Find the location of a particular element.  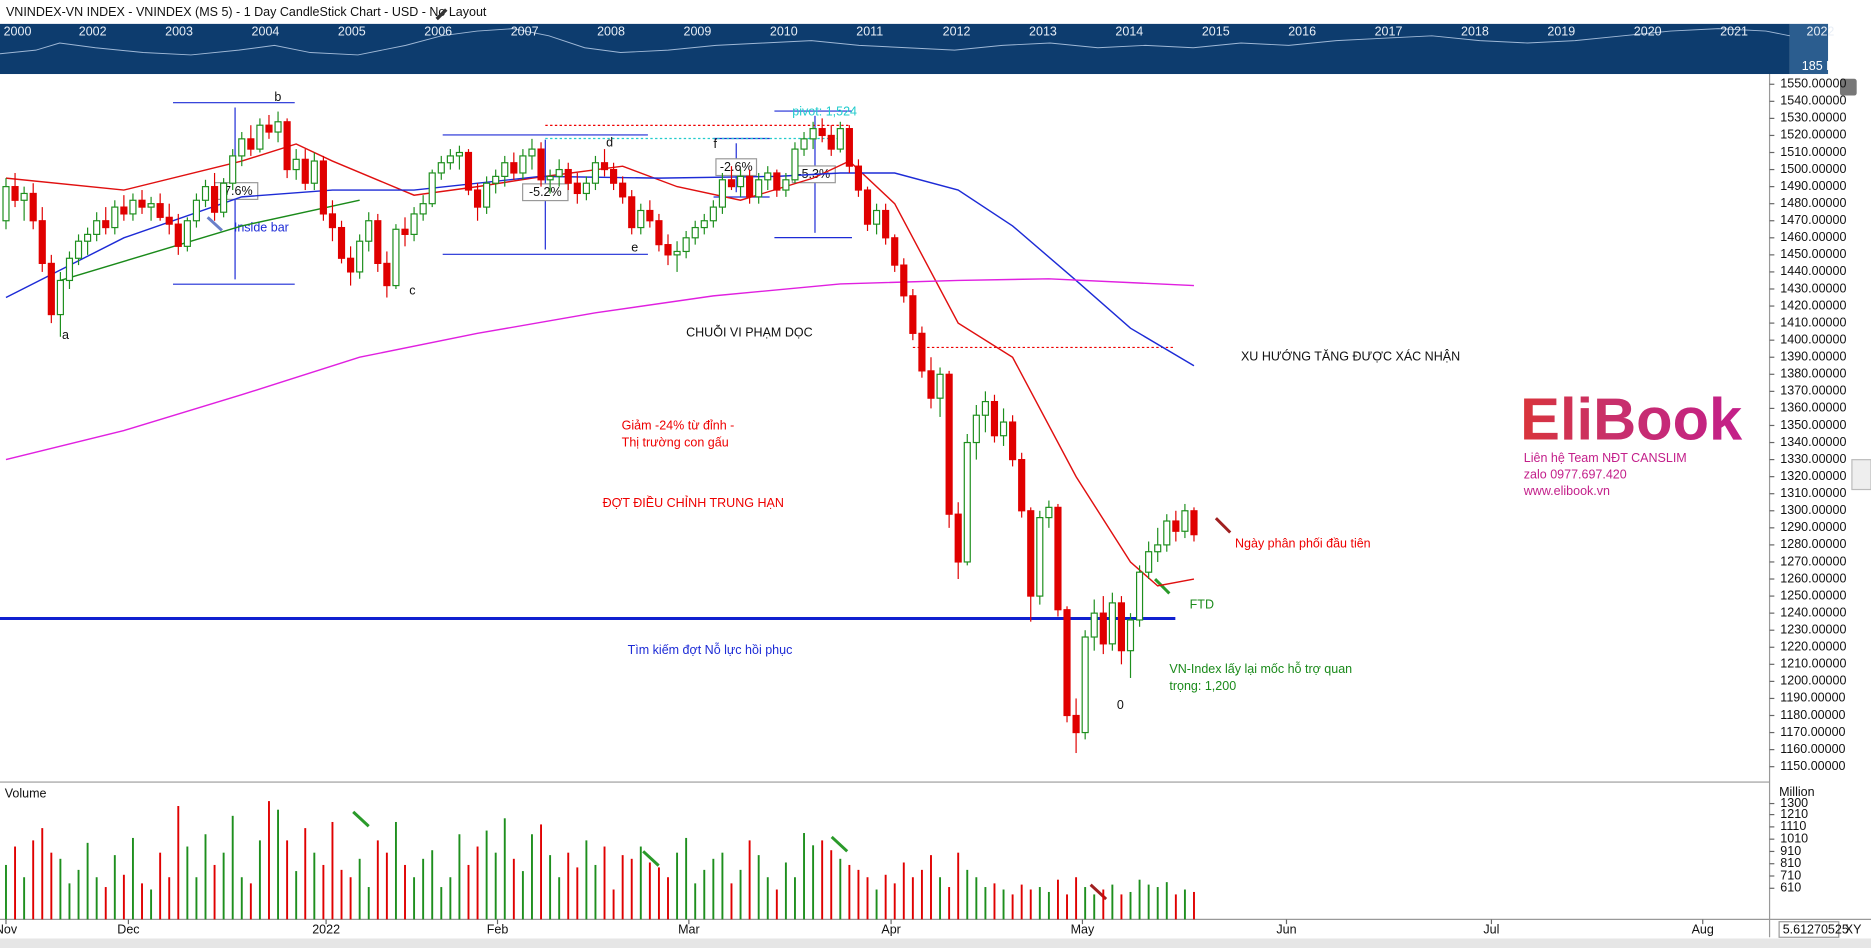

y-tick-label: 910 is located at coordinates (1790, 851).